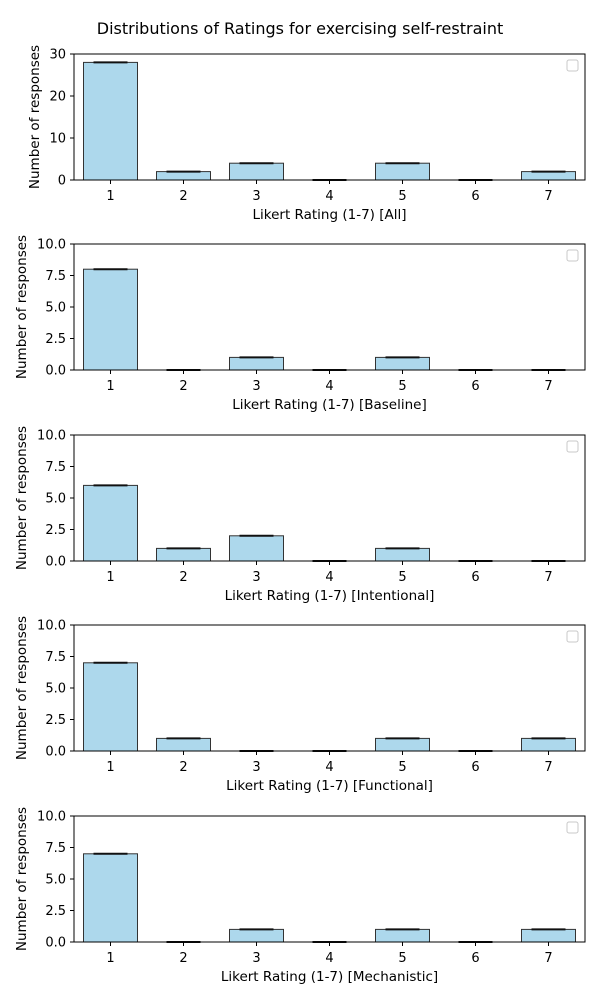 Image resolution: width=600 pixels, height=1000 pixels. I want to click on y-tick-label: 30, so click(57, 55).